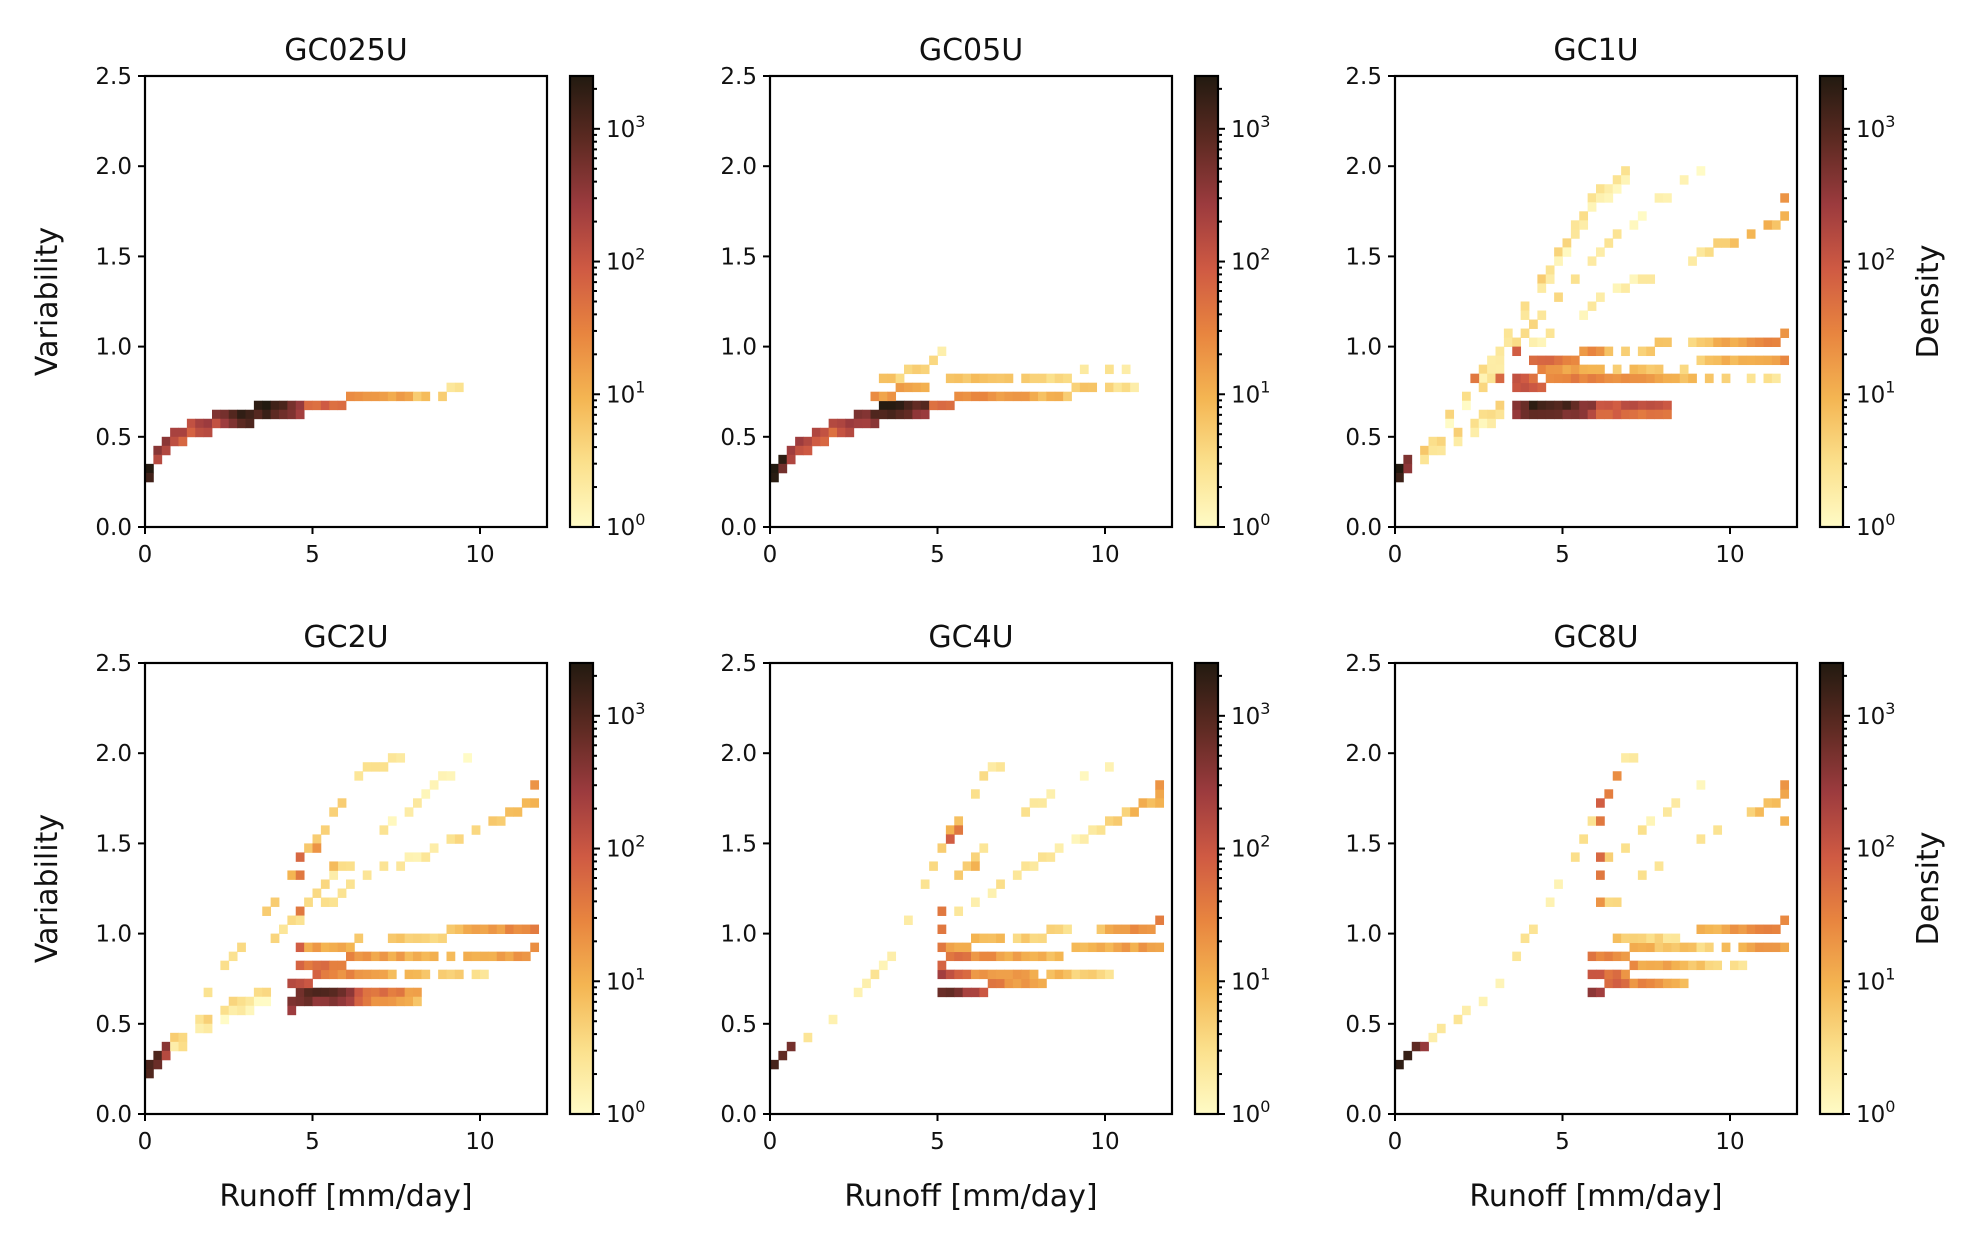 The image size is (1984, 1240). I want to click on colorbar-tick-label: 10⁰, so click(1250, 525).